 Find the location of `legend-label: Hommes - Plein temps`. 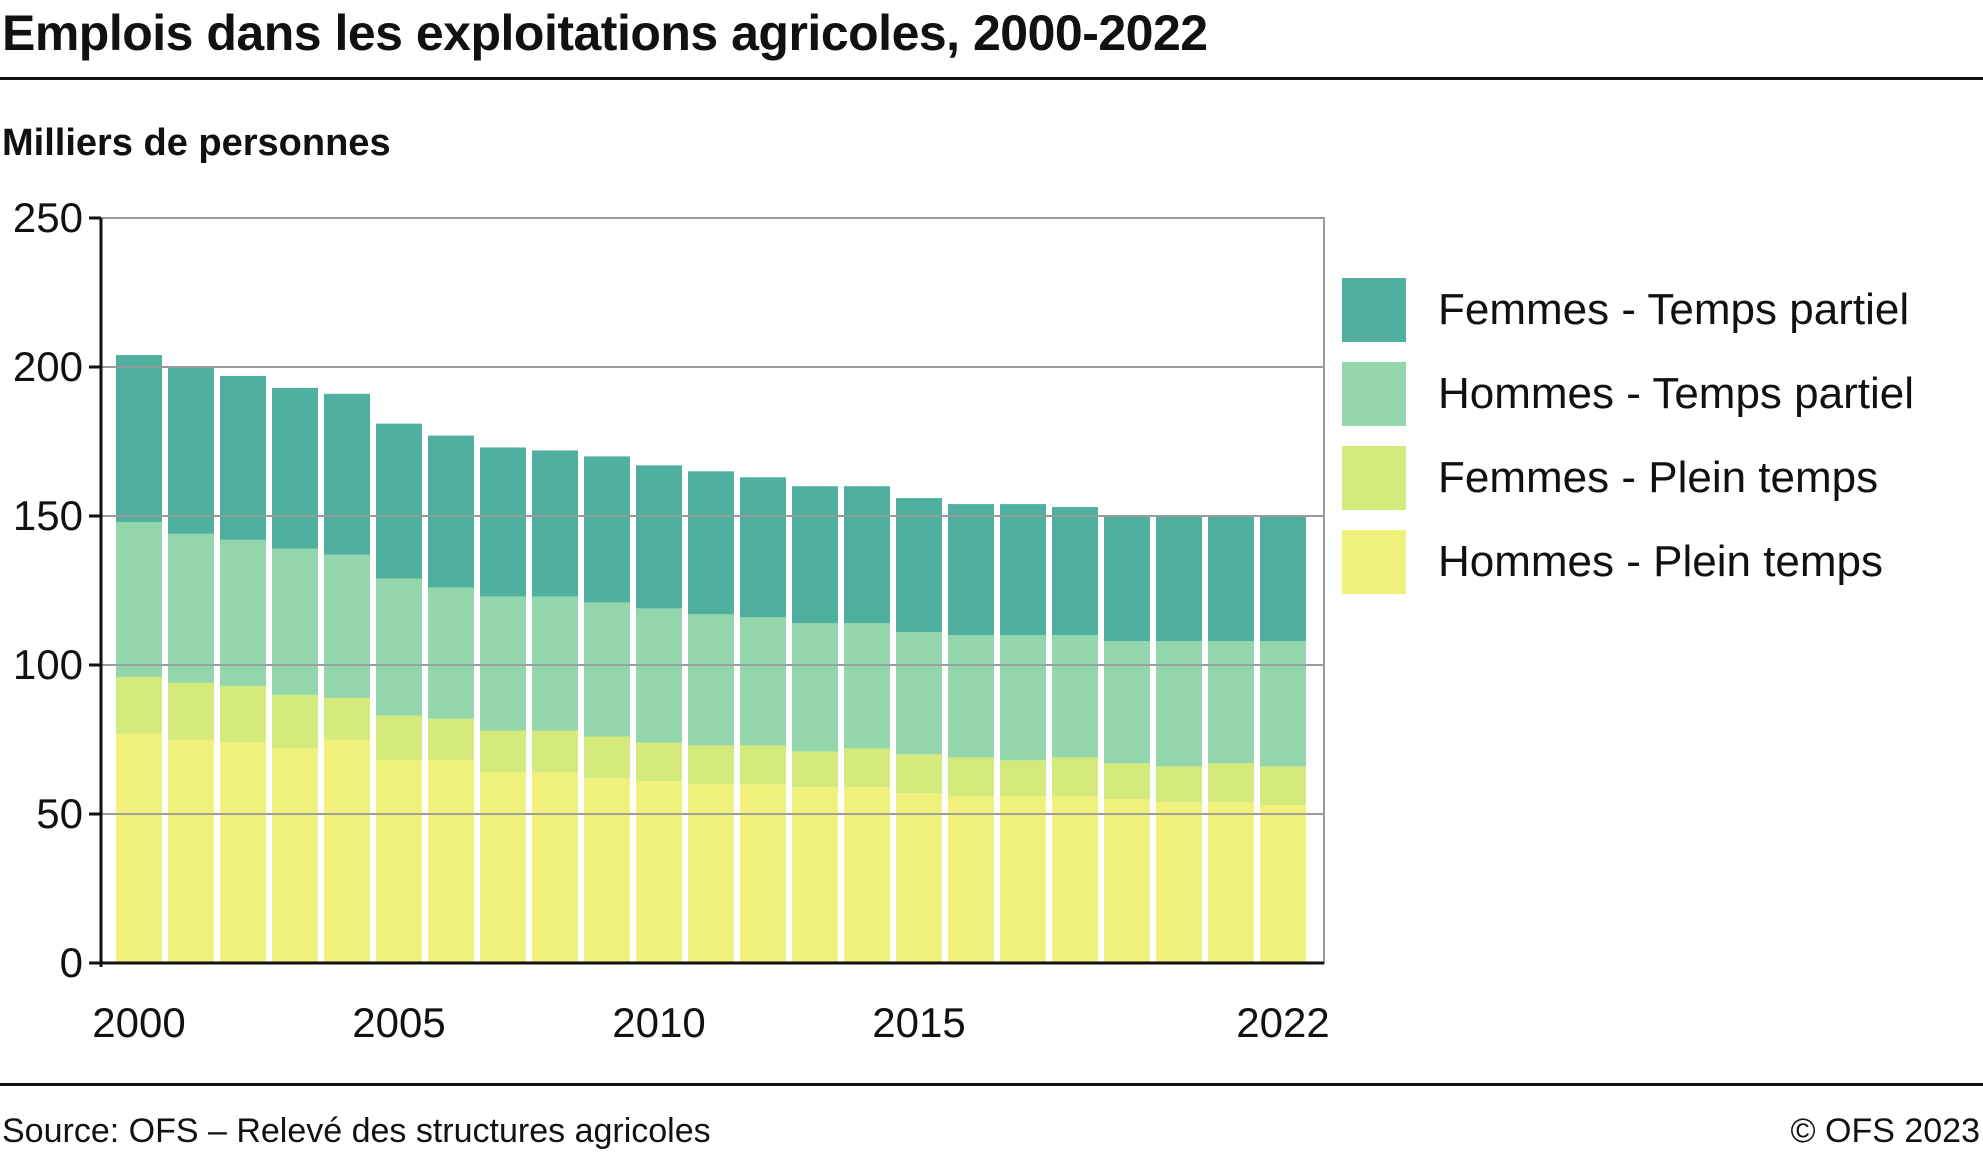

legend-label: Hommes - Plein temps is located at coordinates (1661, 561).